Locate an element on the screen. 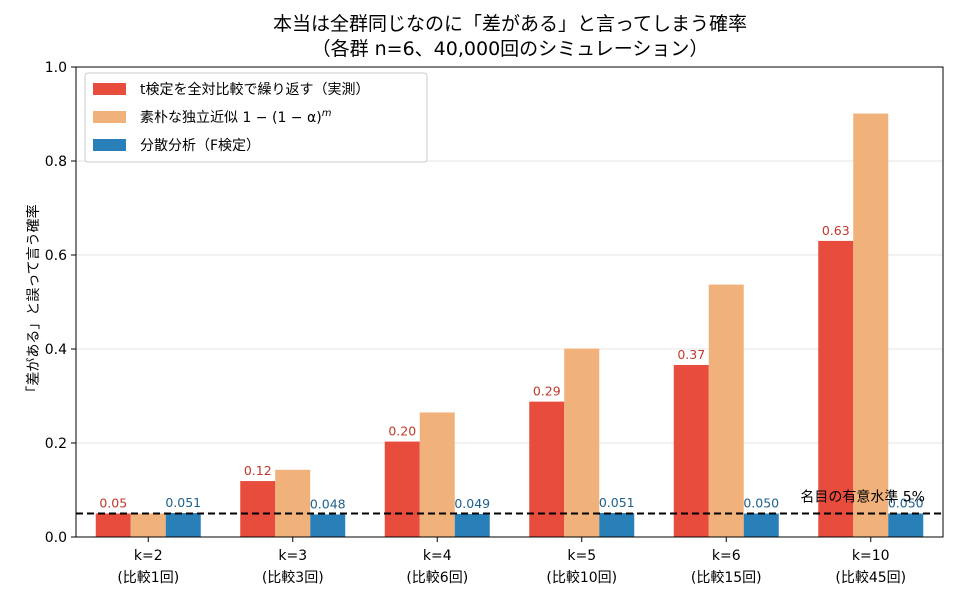 This screenshot has width=955, height=602. data-label: 0.20 is located at coordinates (402, 431).